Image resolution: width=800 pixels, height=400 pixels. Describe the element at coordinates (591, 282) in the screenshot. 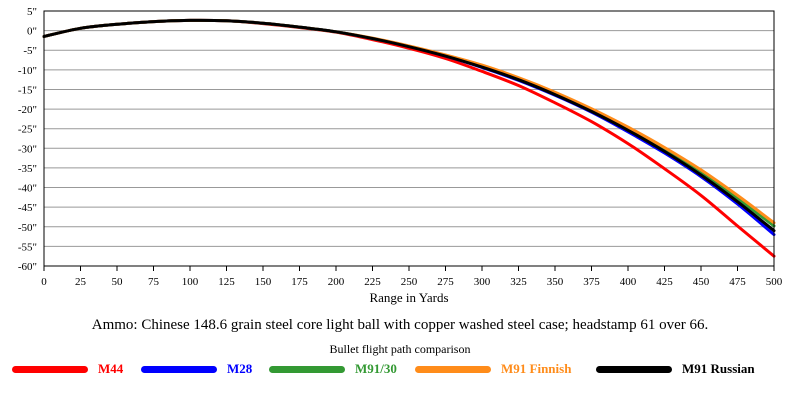

I see `x-tick-label: 375` at that location.